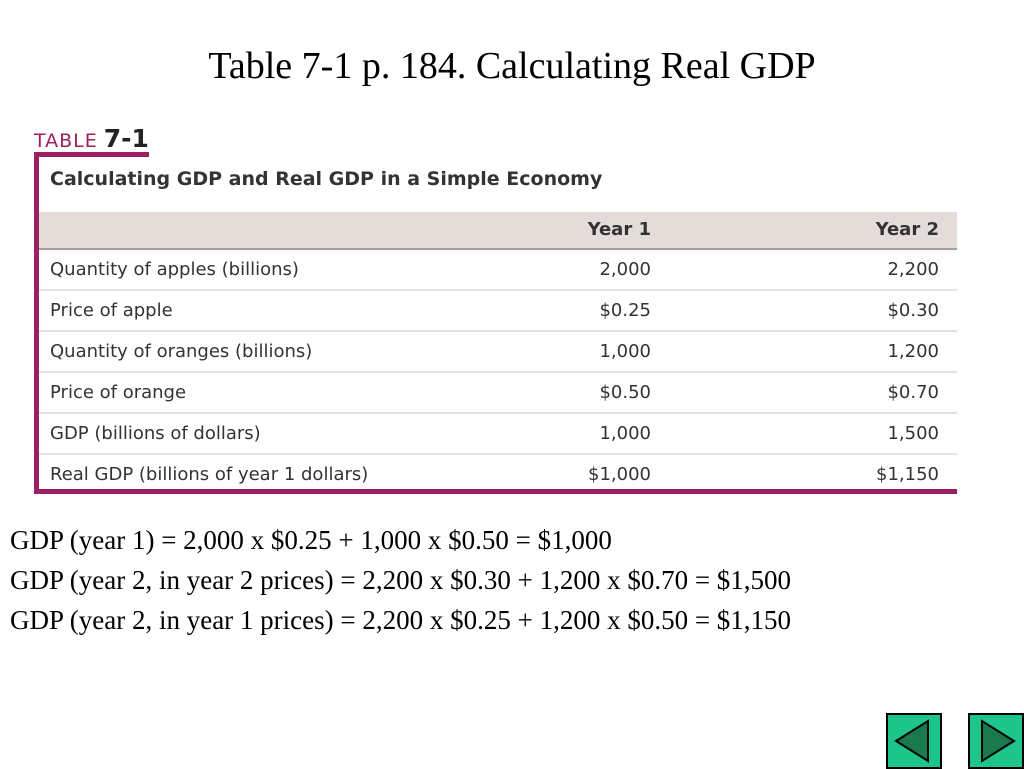 This screenshot has width=1024, height=769. Describe the element at coordinates (619, 474) in the screenshot. I see `cell-year-1: $1,000` at that location.